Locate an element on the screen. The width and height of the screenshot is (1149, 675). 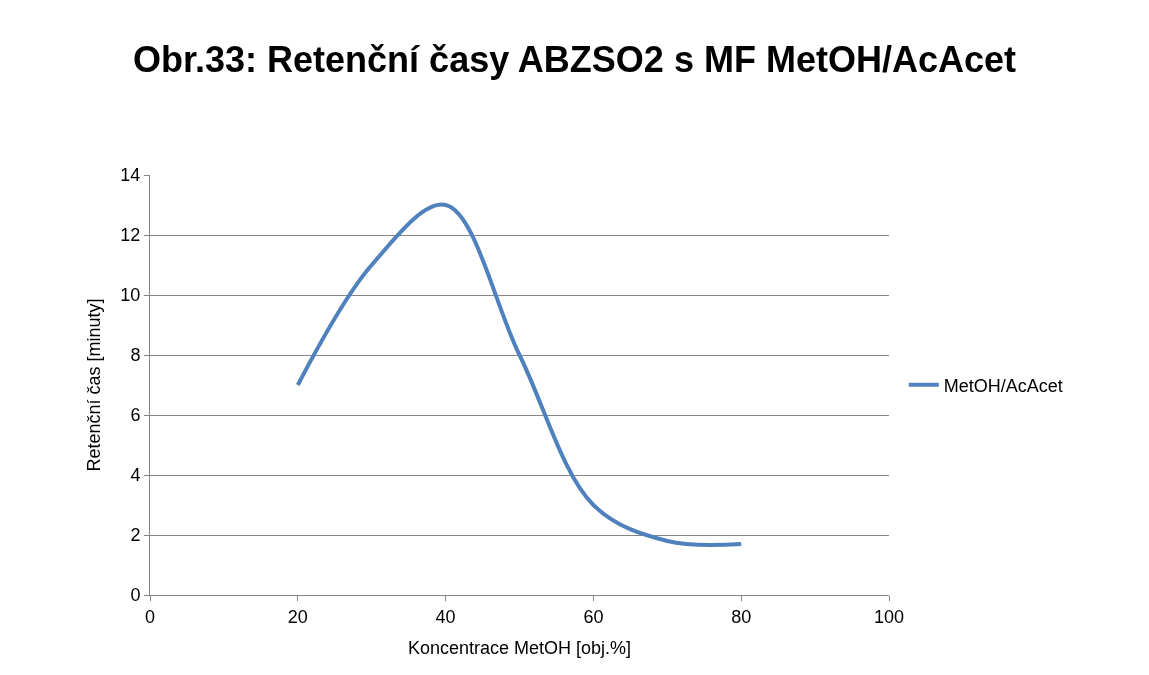
y-tick-label: 6 is located at coordinates (135, 415).